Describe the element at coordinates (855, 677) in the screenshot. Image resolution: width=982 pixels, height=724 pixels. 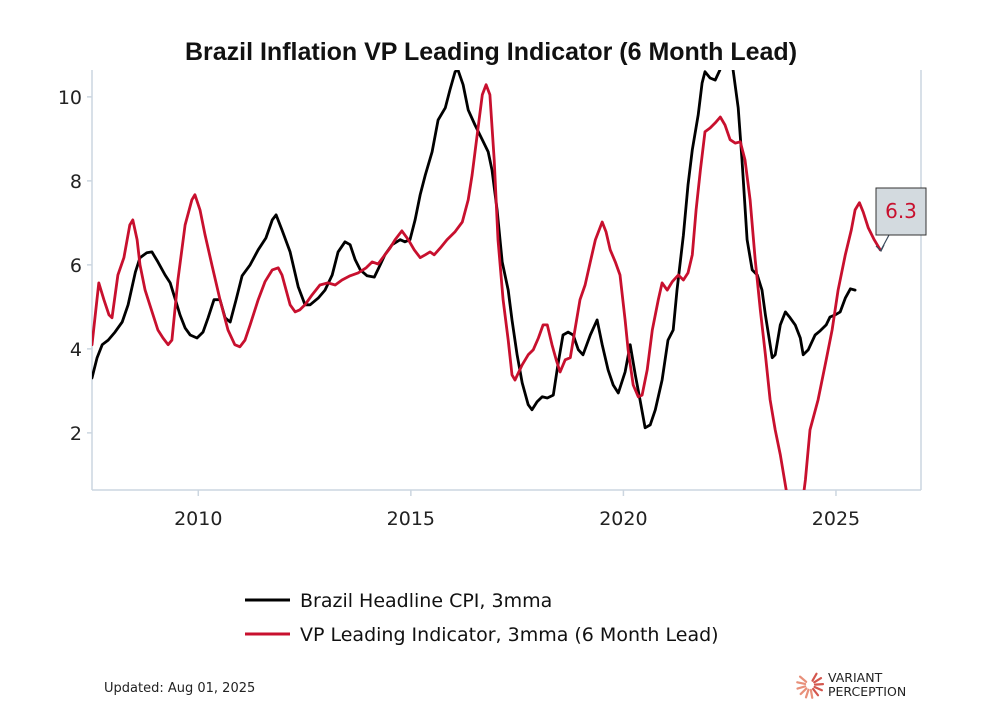
I see `logo-line1: VARIANT` at that location.